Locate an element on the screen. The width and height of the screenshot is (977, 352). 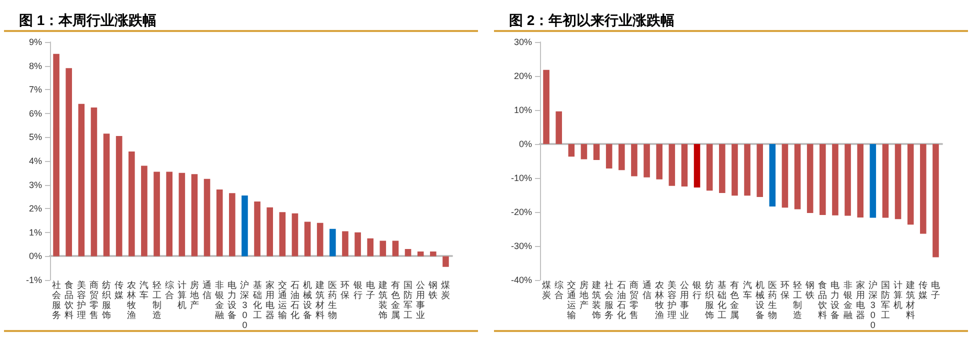
y-tick-label: 6% is located at coordinates (35, 113).